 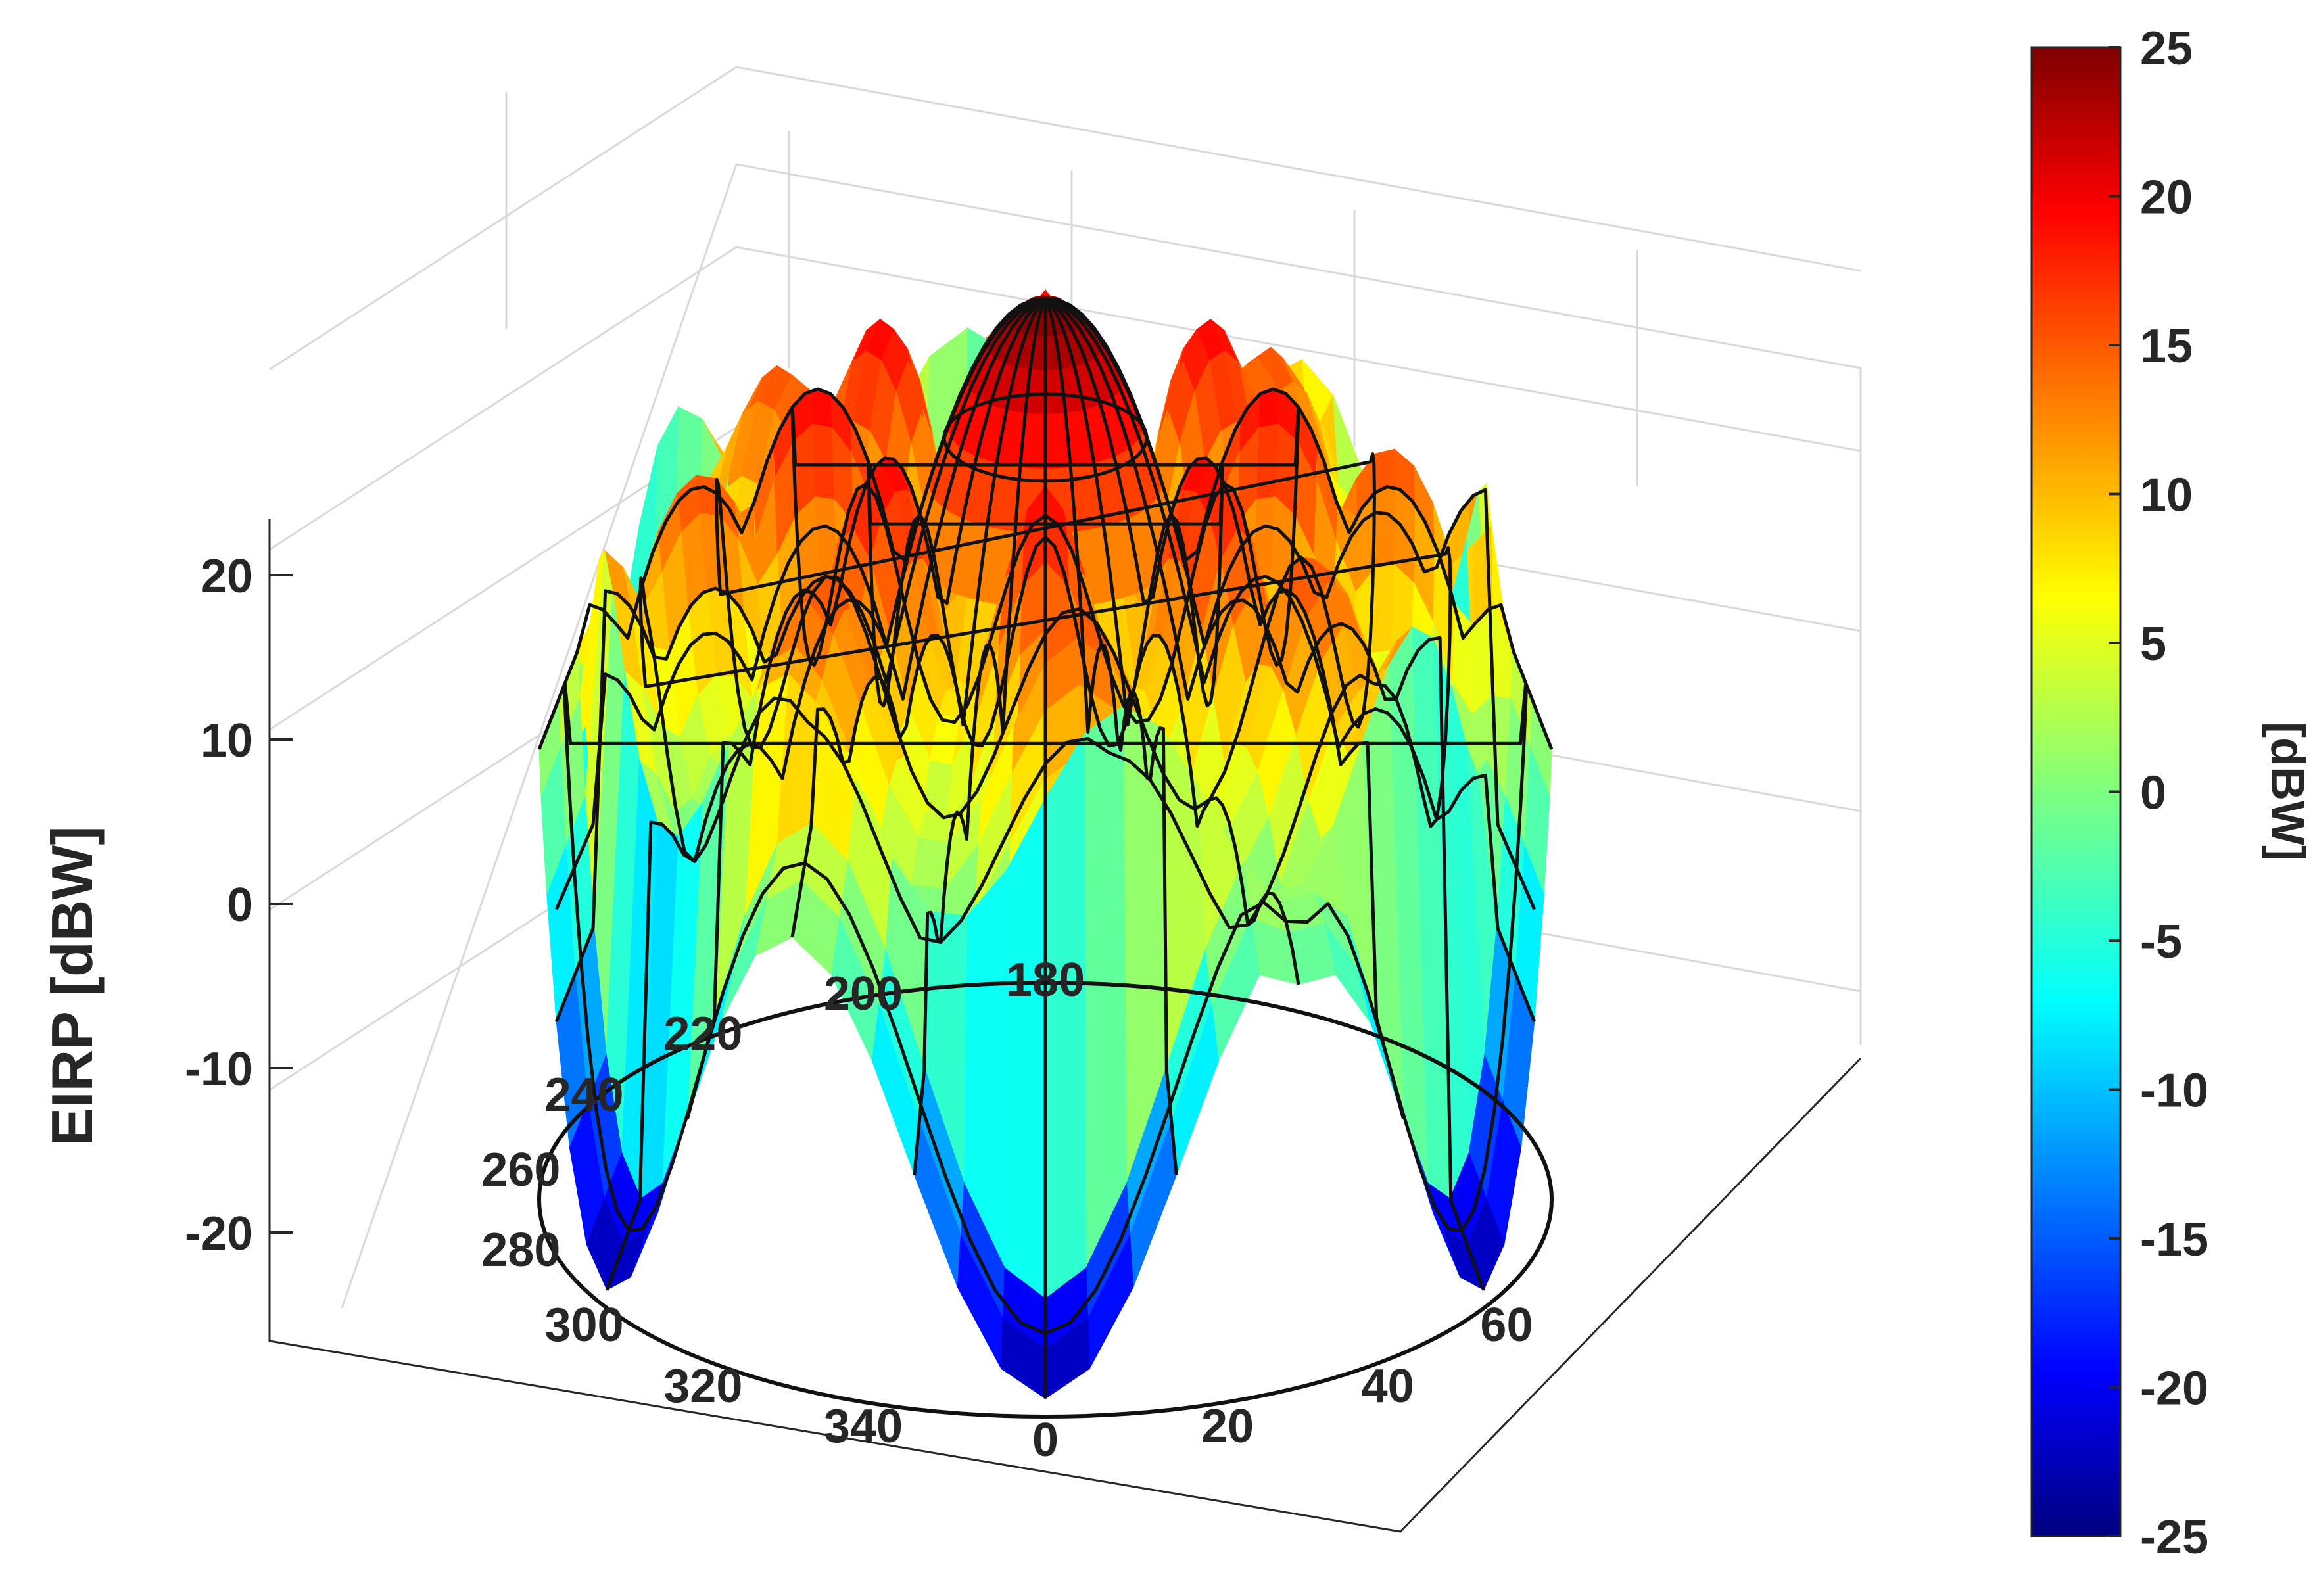 What do you see at coordinates (2153, 644) in the screenshot?
I see `colorbar-tick-label: 5` at bounding box center [2153, 644].